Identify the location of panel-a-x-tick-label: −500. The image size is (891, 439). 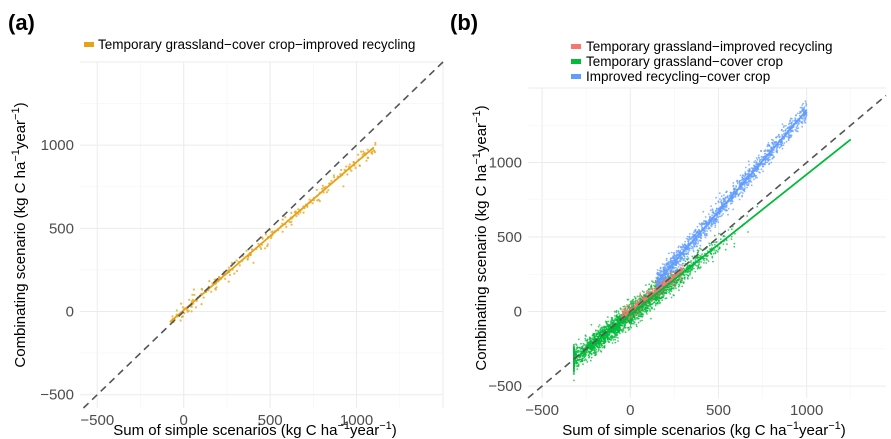
(97, 420).